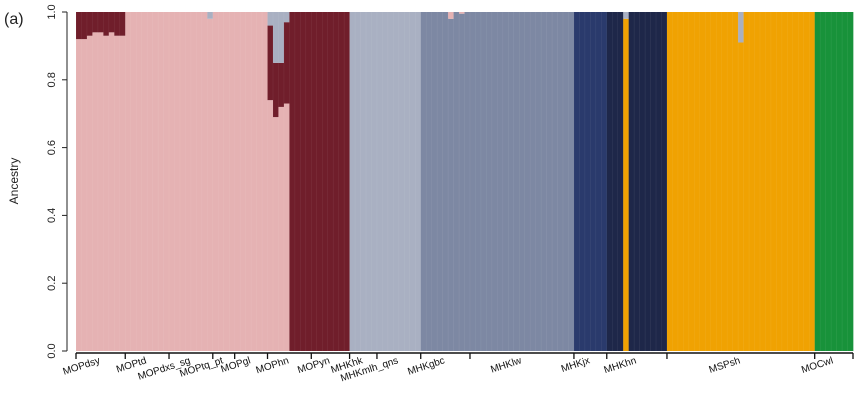 The image size is (865, 405). Describe the element at coordinates (82, 366) in the screenshot. I see `population-label: MOPdsy` at that location.